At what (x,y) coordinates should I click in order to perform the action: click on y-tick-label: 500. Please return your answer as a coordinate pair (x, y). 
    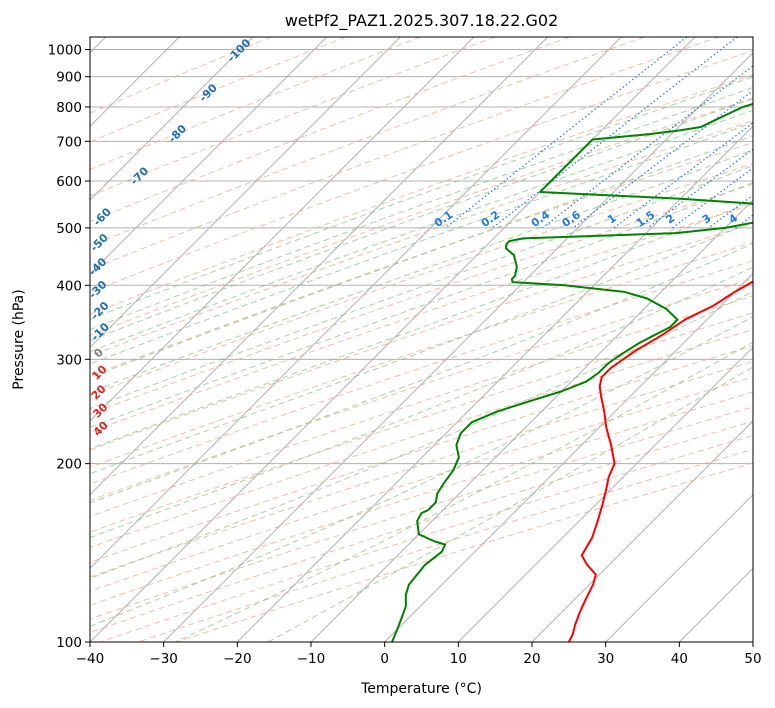
    Looking at the image, I should click on (69, 229).